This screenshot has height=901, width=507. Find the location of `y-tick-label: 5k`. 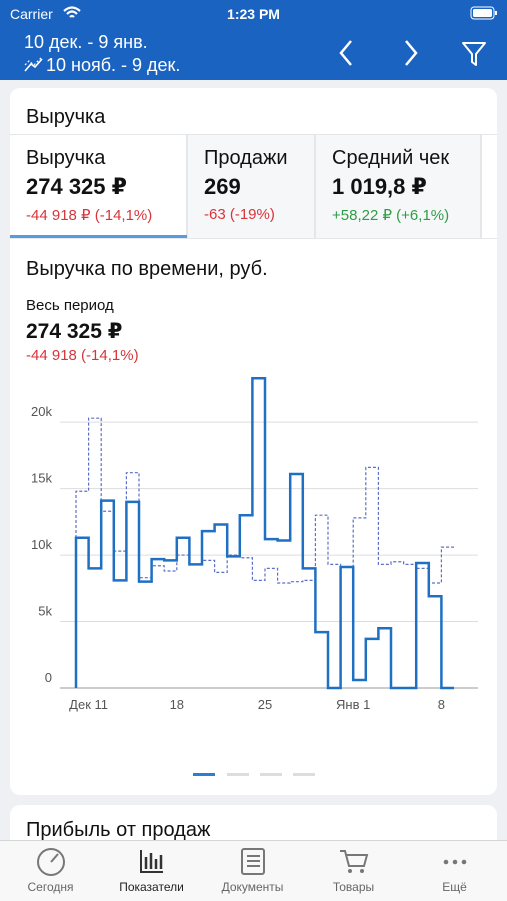

y-tick-label: 5k is located at coordinates (45, 611).